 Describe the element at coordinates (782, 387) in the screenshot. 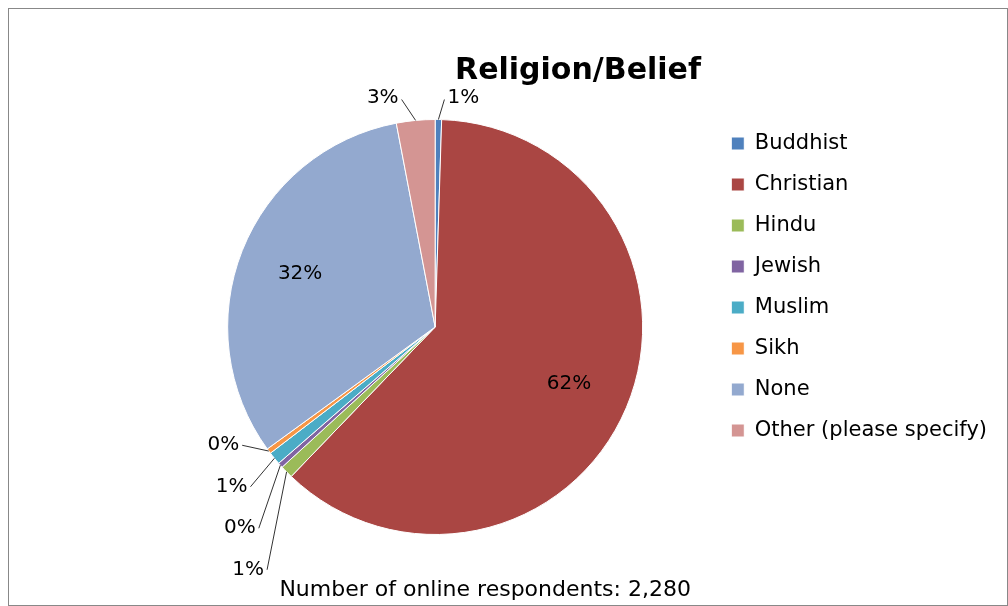

I see `legend-label: None` at that location.